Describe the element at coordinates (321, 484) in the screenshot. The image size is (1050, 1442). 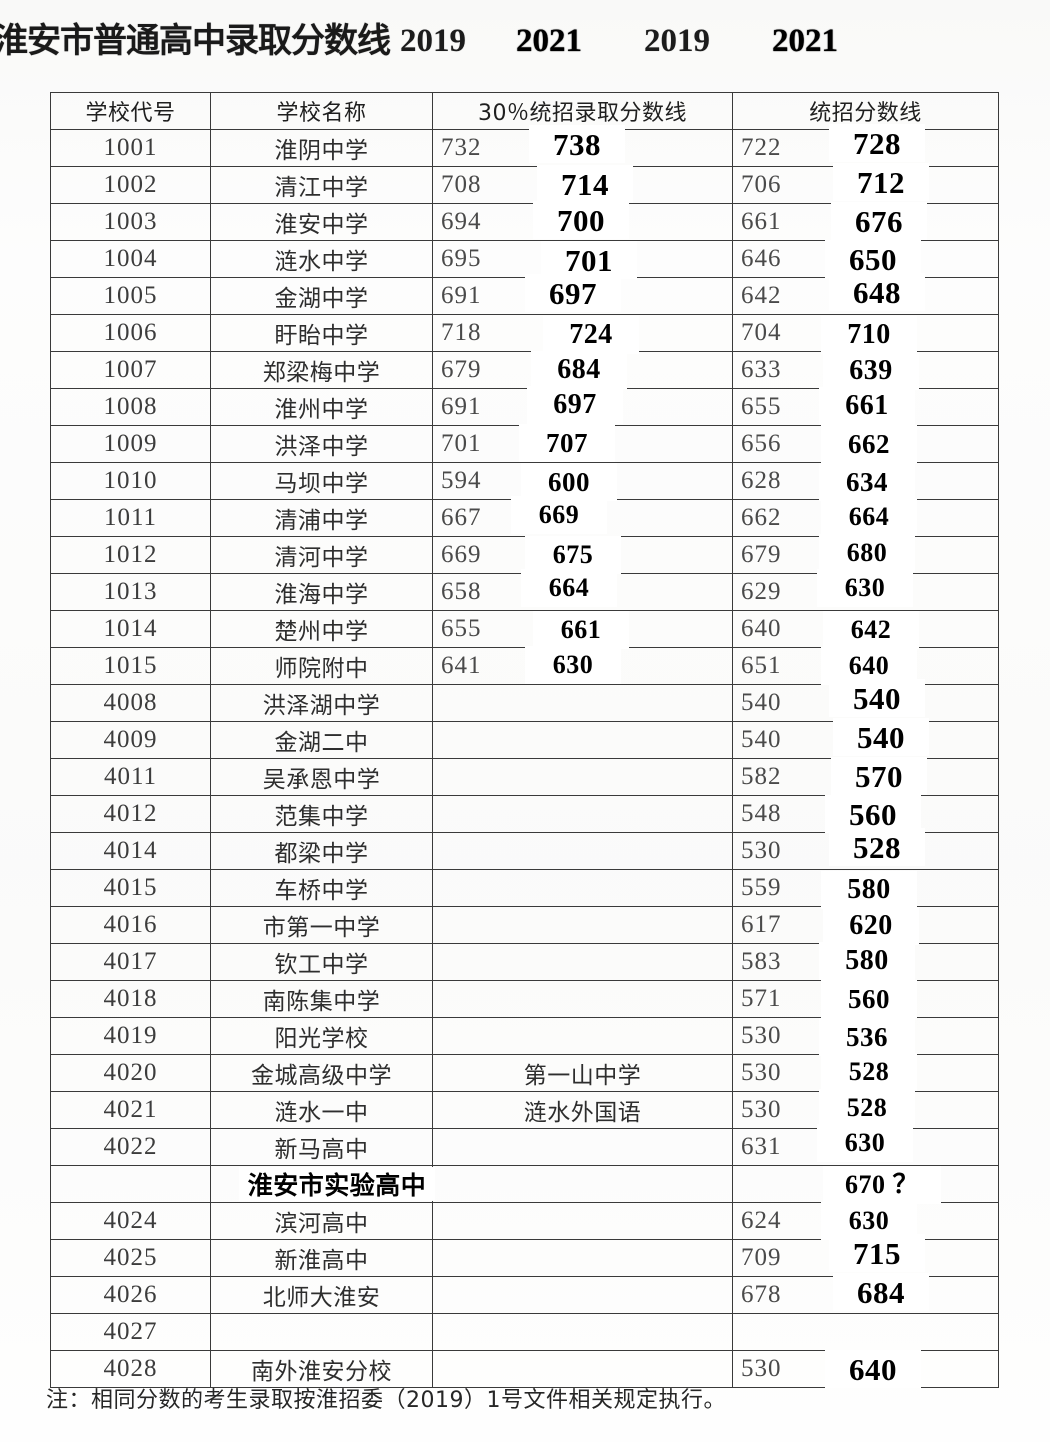
I see `school-name-text: 马坝中学` at that location.